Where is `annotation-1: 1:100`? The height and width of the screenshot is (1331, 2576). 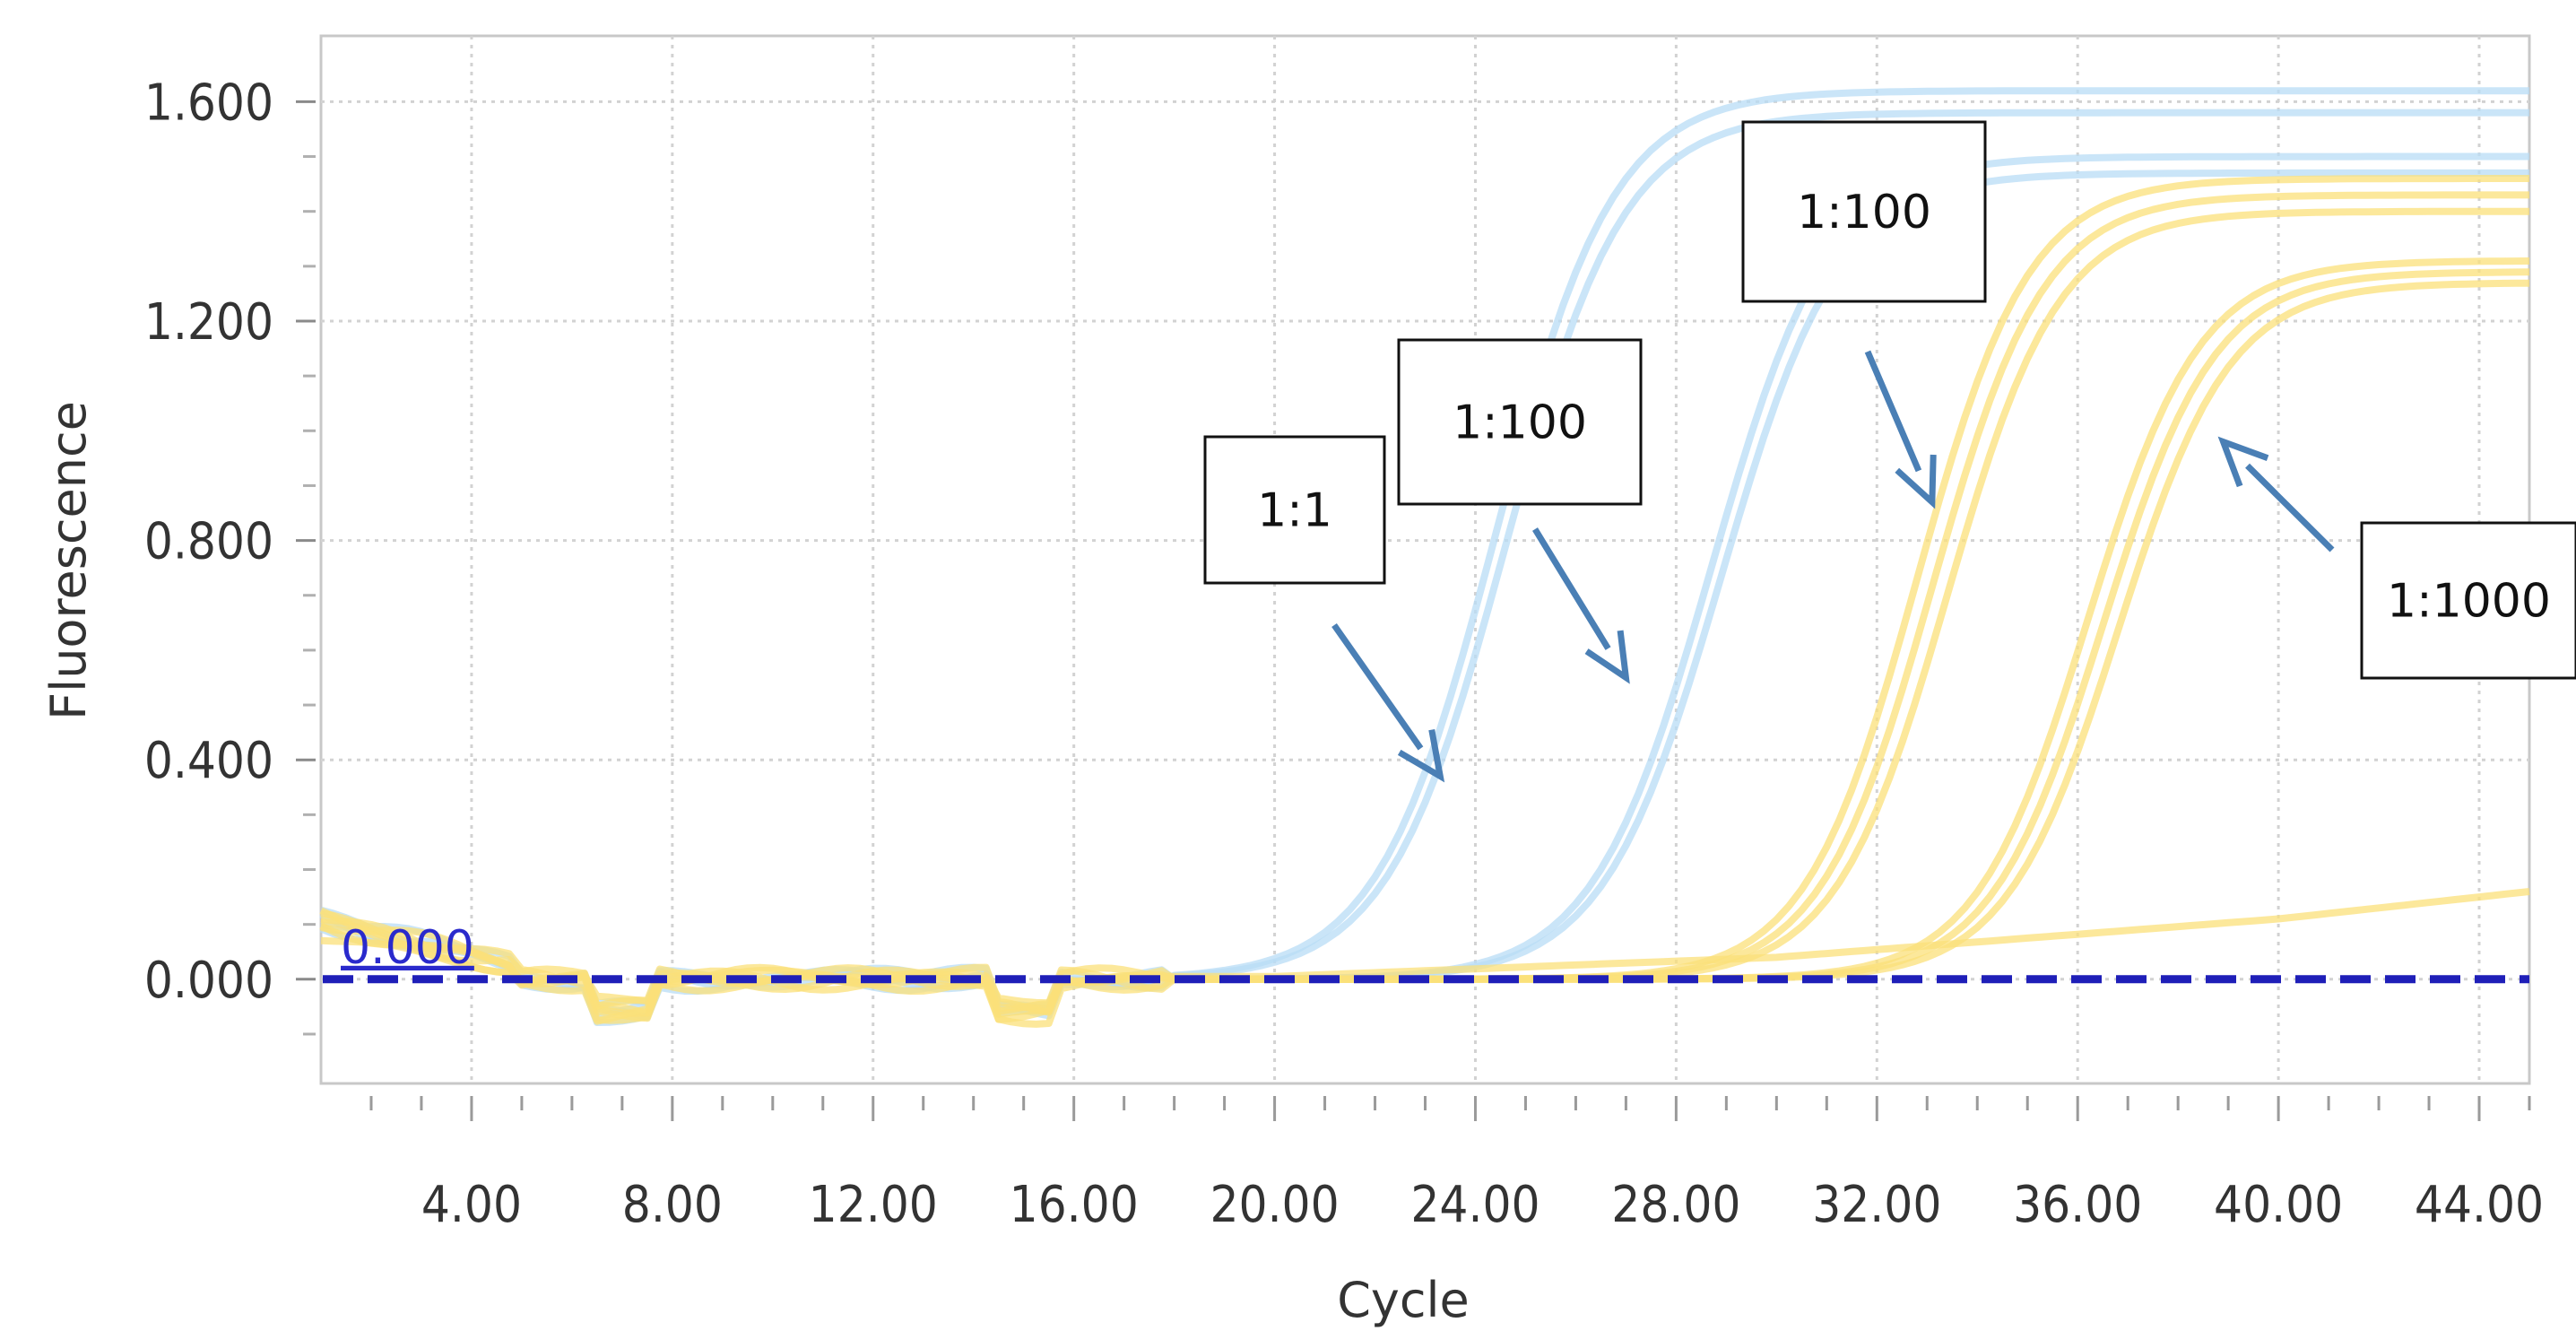
annotation-1: 1:100 is located at coordinates (1520, 511).